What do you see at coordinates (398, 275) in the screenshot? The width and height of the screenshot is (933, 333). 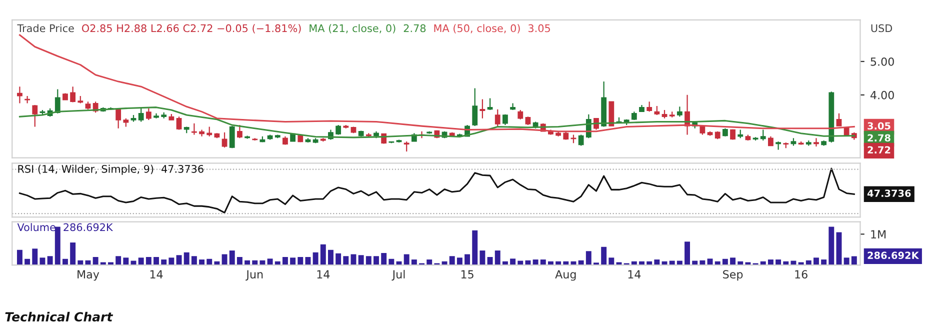 I see `x-tick-label: Jul` at bounding box center [398, 275].